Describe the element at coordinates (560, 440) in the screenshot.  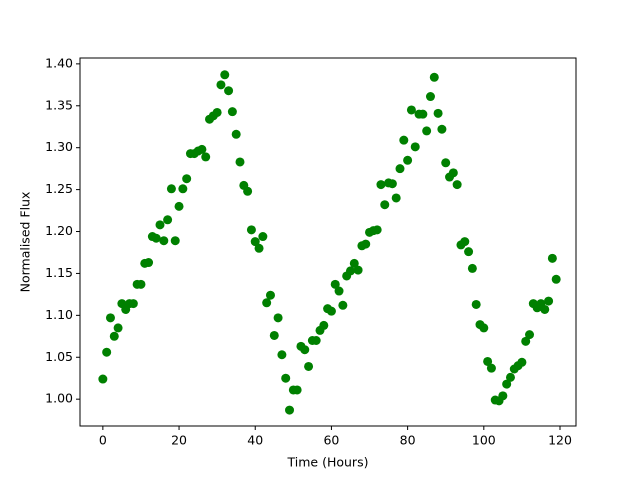
I see `x-tick-label: 120` at that location.